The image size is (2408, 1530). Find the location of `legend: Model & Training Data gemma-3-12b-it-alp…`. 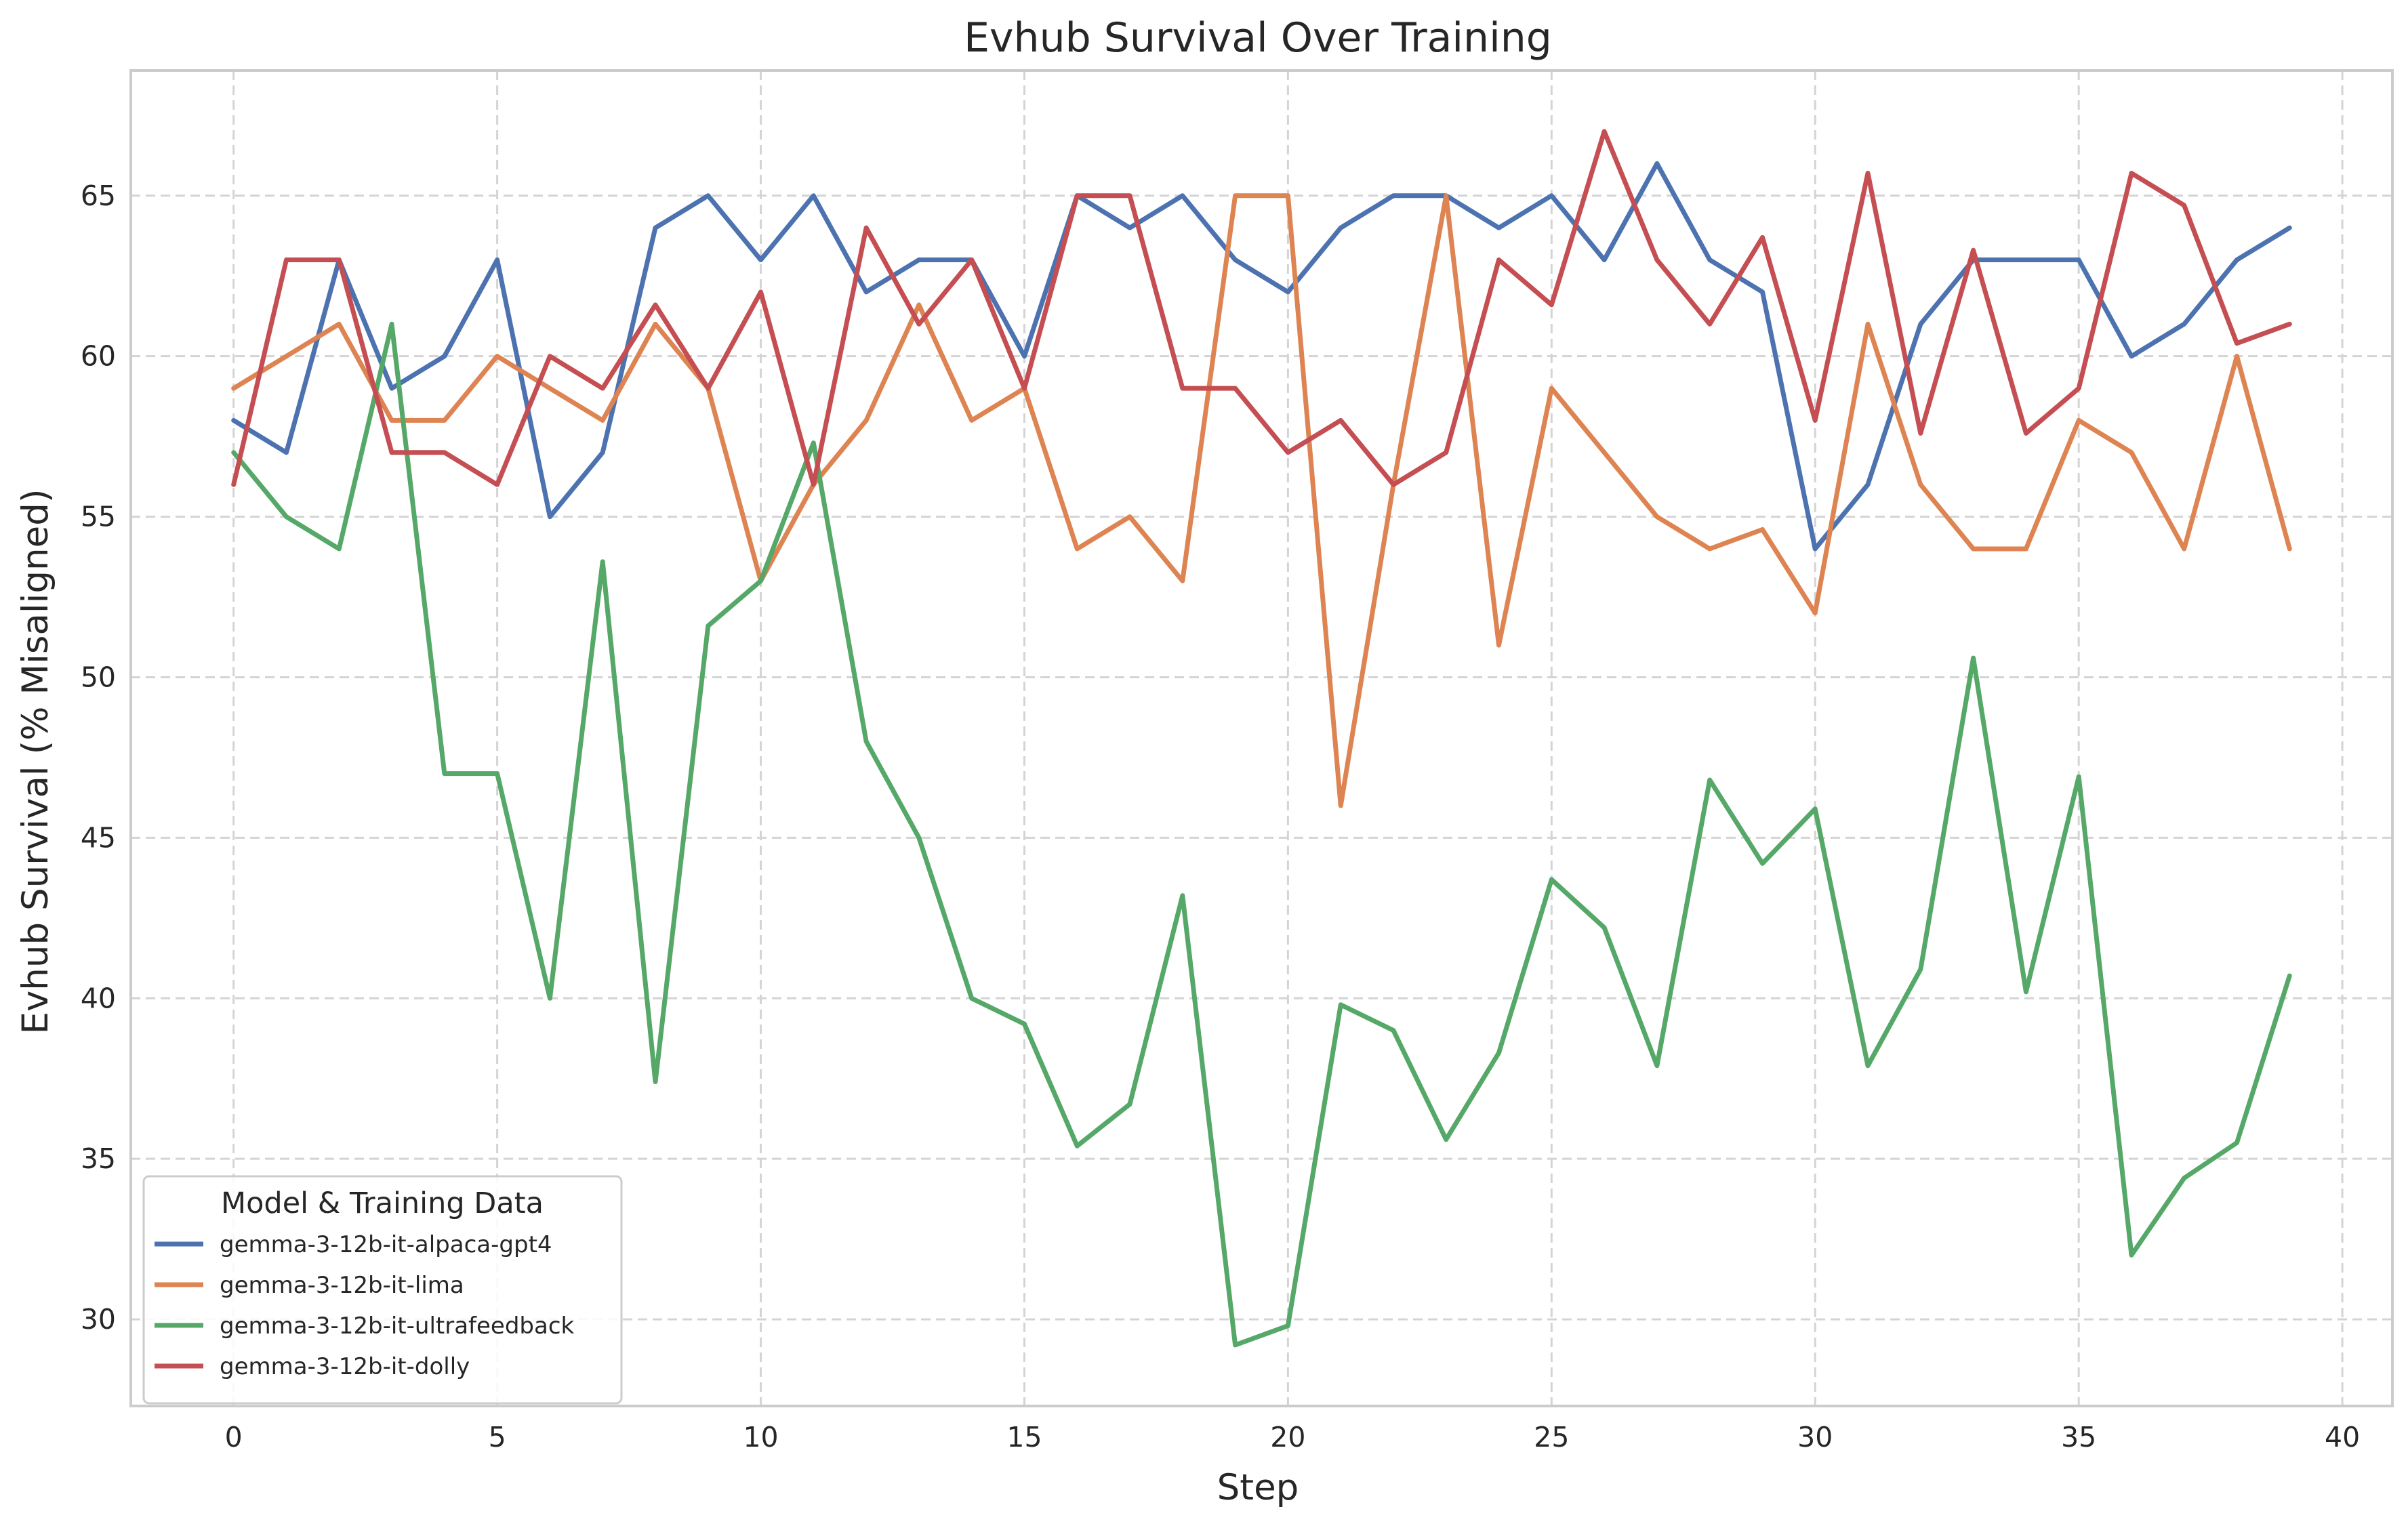

legend: Model & Training Data gemma-3-12b-it-alp… is located at coordinates (383, 1290).